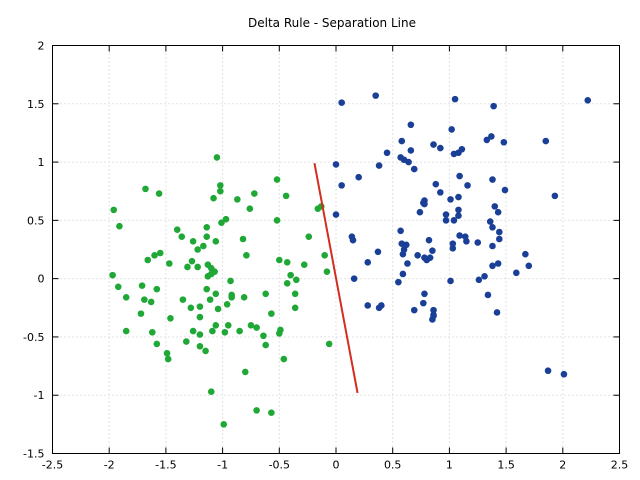  I want to click on x-tick-label: 0.5, so click(393, 465).